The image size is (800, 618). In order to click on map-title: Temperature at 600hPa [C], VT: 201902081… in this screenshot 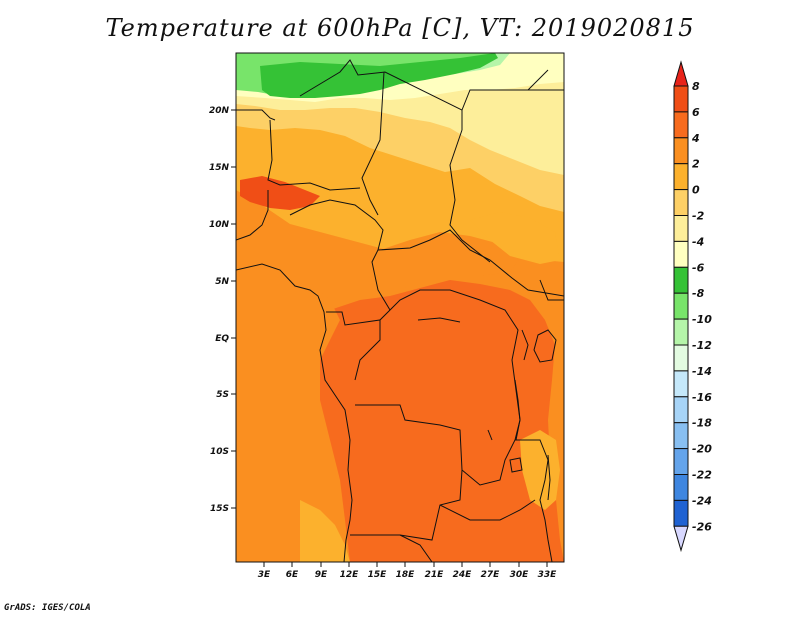, I will do `click(400, 28)`.